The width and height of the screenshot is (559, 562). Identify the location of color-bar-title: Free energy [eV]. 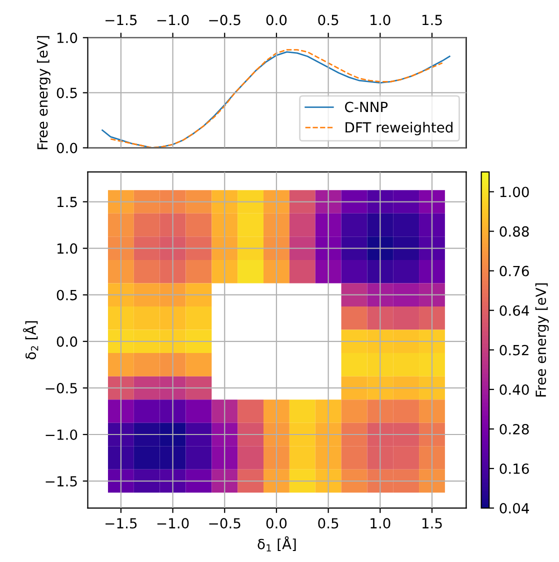
(542, 339).